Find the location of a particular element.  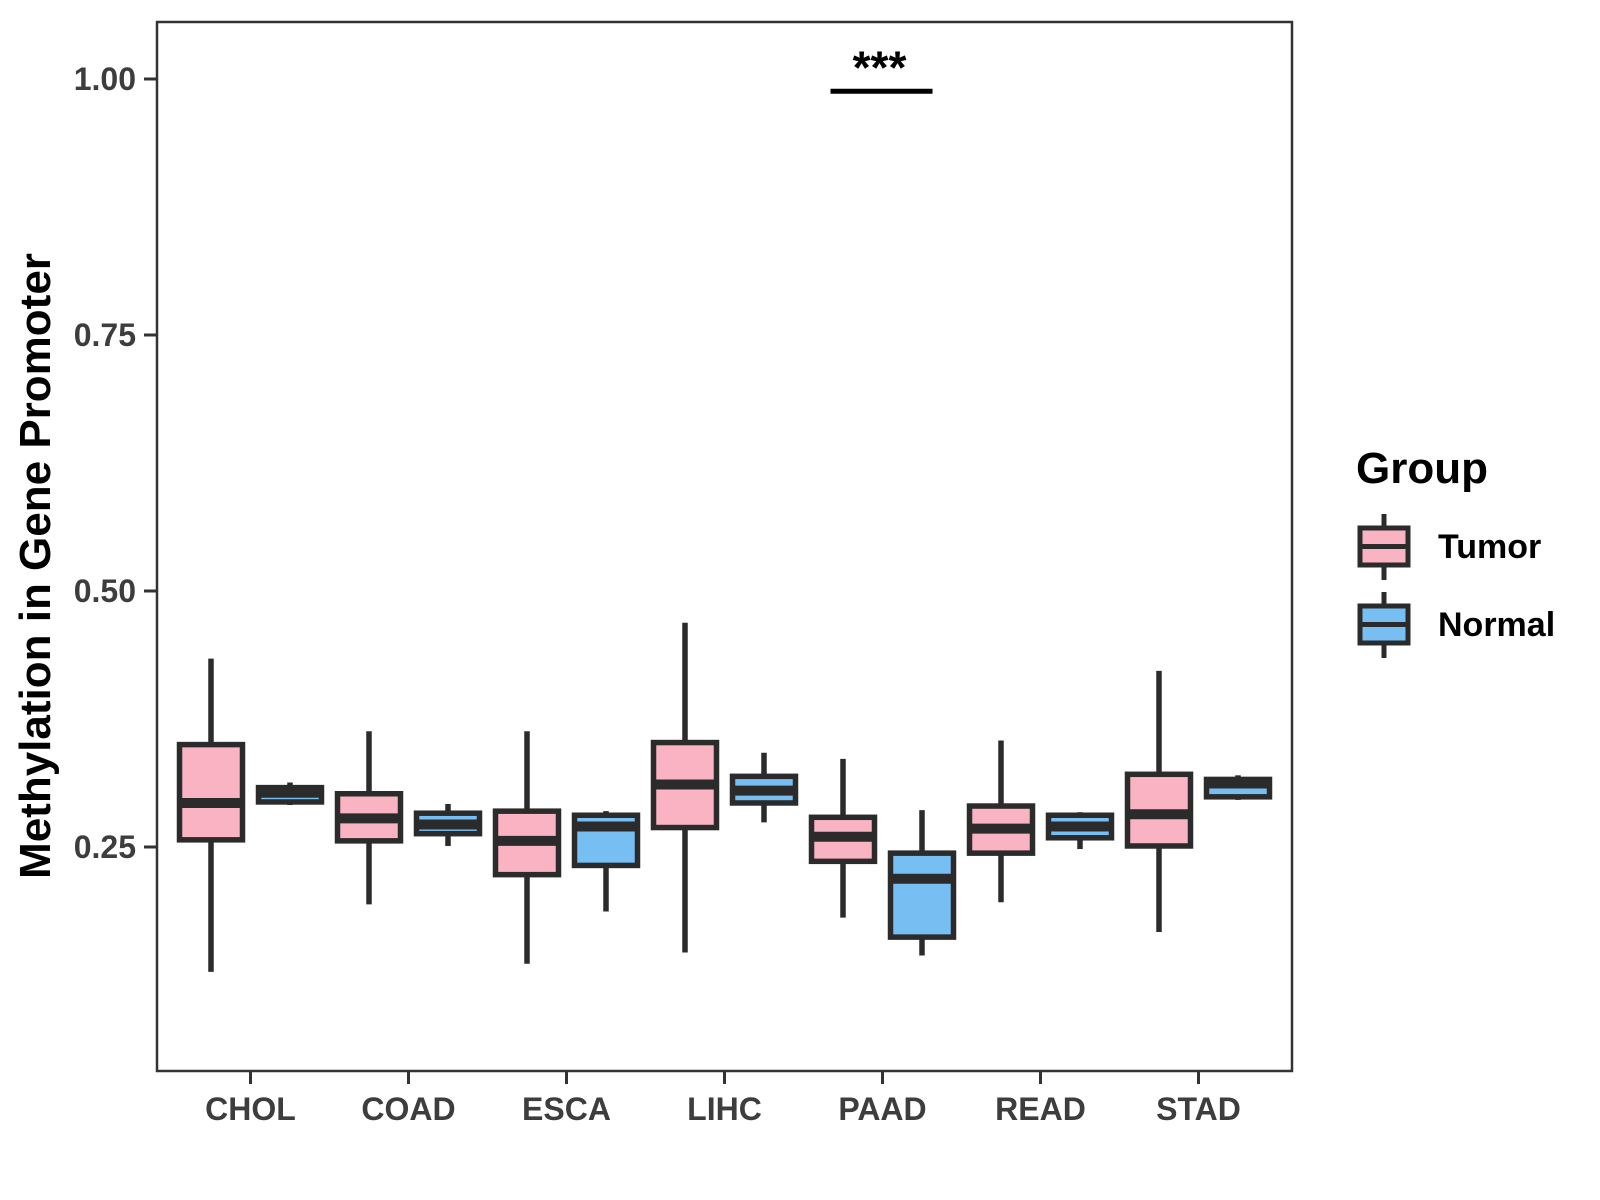

normal-box-paad is located at coordinates (922, 895).